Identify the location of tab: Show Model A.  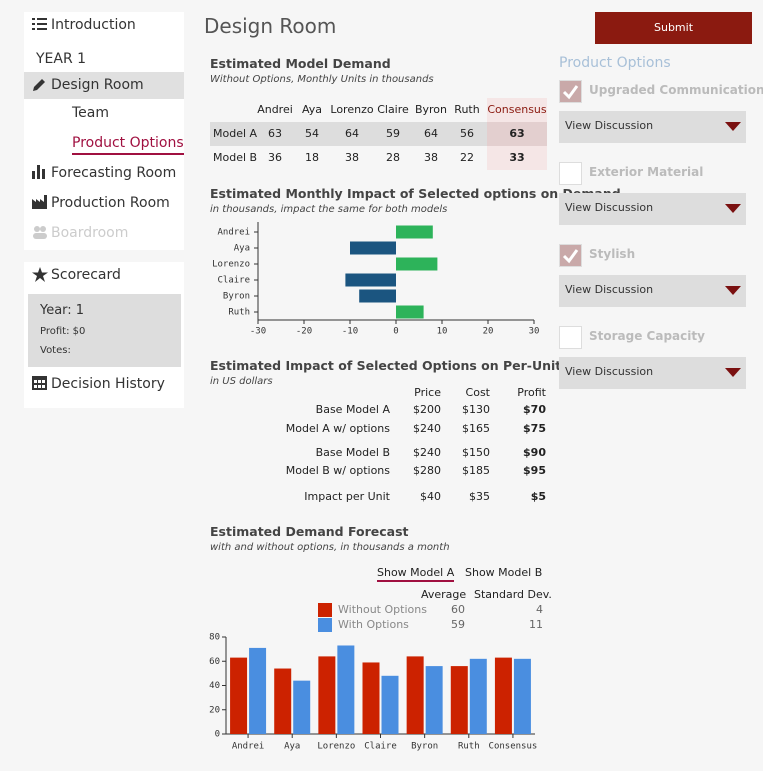
(416, 574).